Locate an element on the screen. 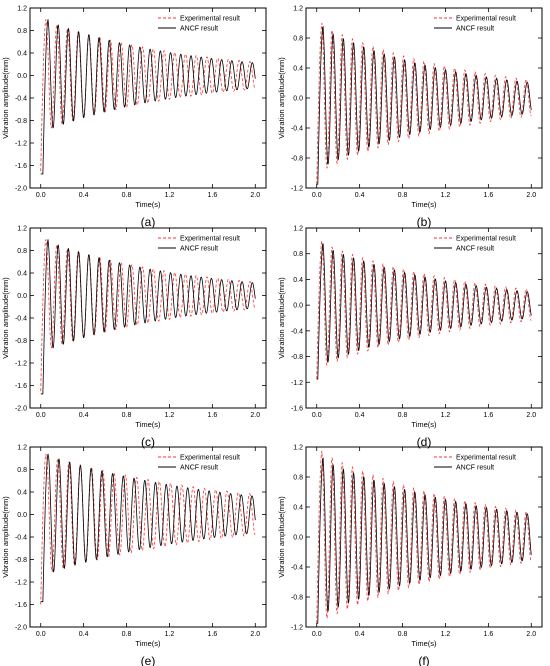 Image resolution: width=550 pixels, height=666 pixels. panel-label: (e) is located at coordinates (148, 660).